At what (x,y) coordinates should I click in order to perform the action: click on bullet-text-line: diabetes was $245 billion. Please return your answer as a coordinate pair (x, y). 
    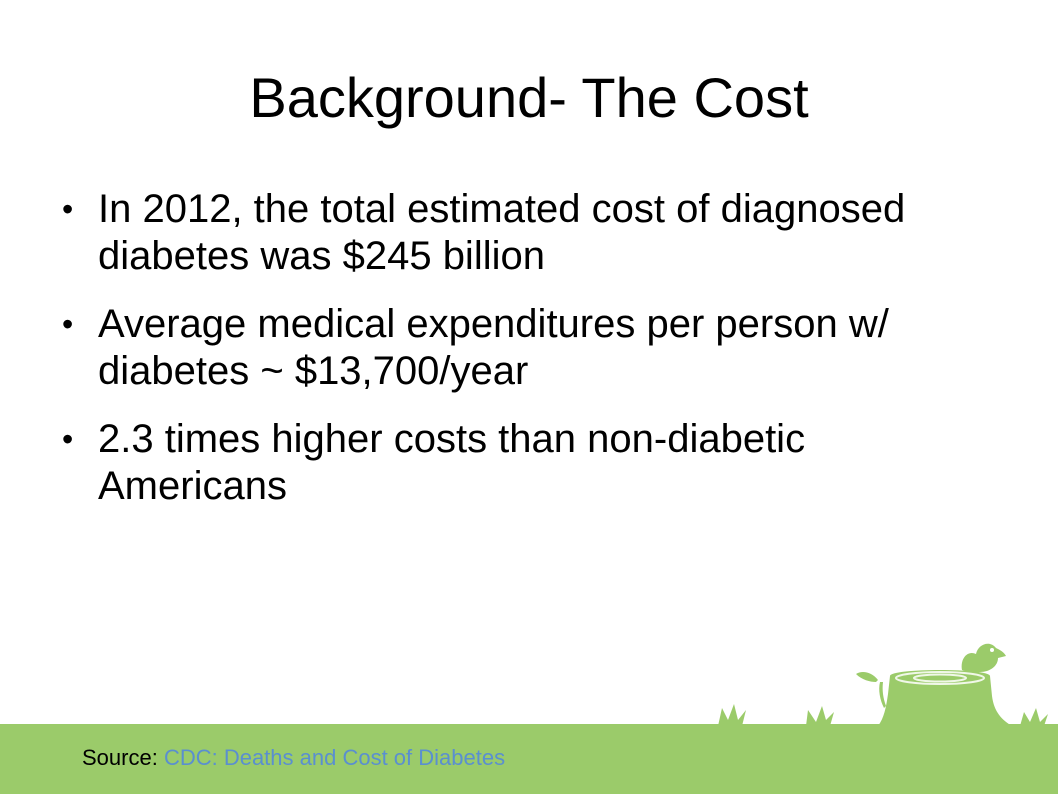
    Looking at the image, I should click on (321, 256).